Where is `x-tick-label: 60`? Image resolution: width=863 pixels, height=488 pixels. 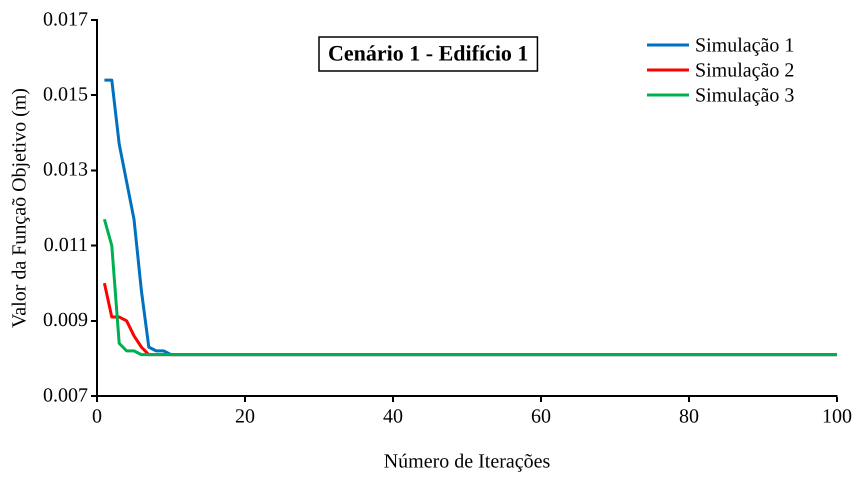
x-tick-label: 60 is located at coordinates (541, 416).